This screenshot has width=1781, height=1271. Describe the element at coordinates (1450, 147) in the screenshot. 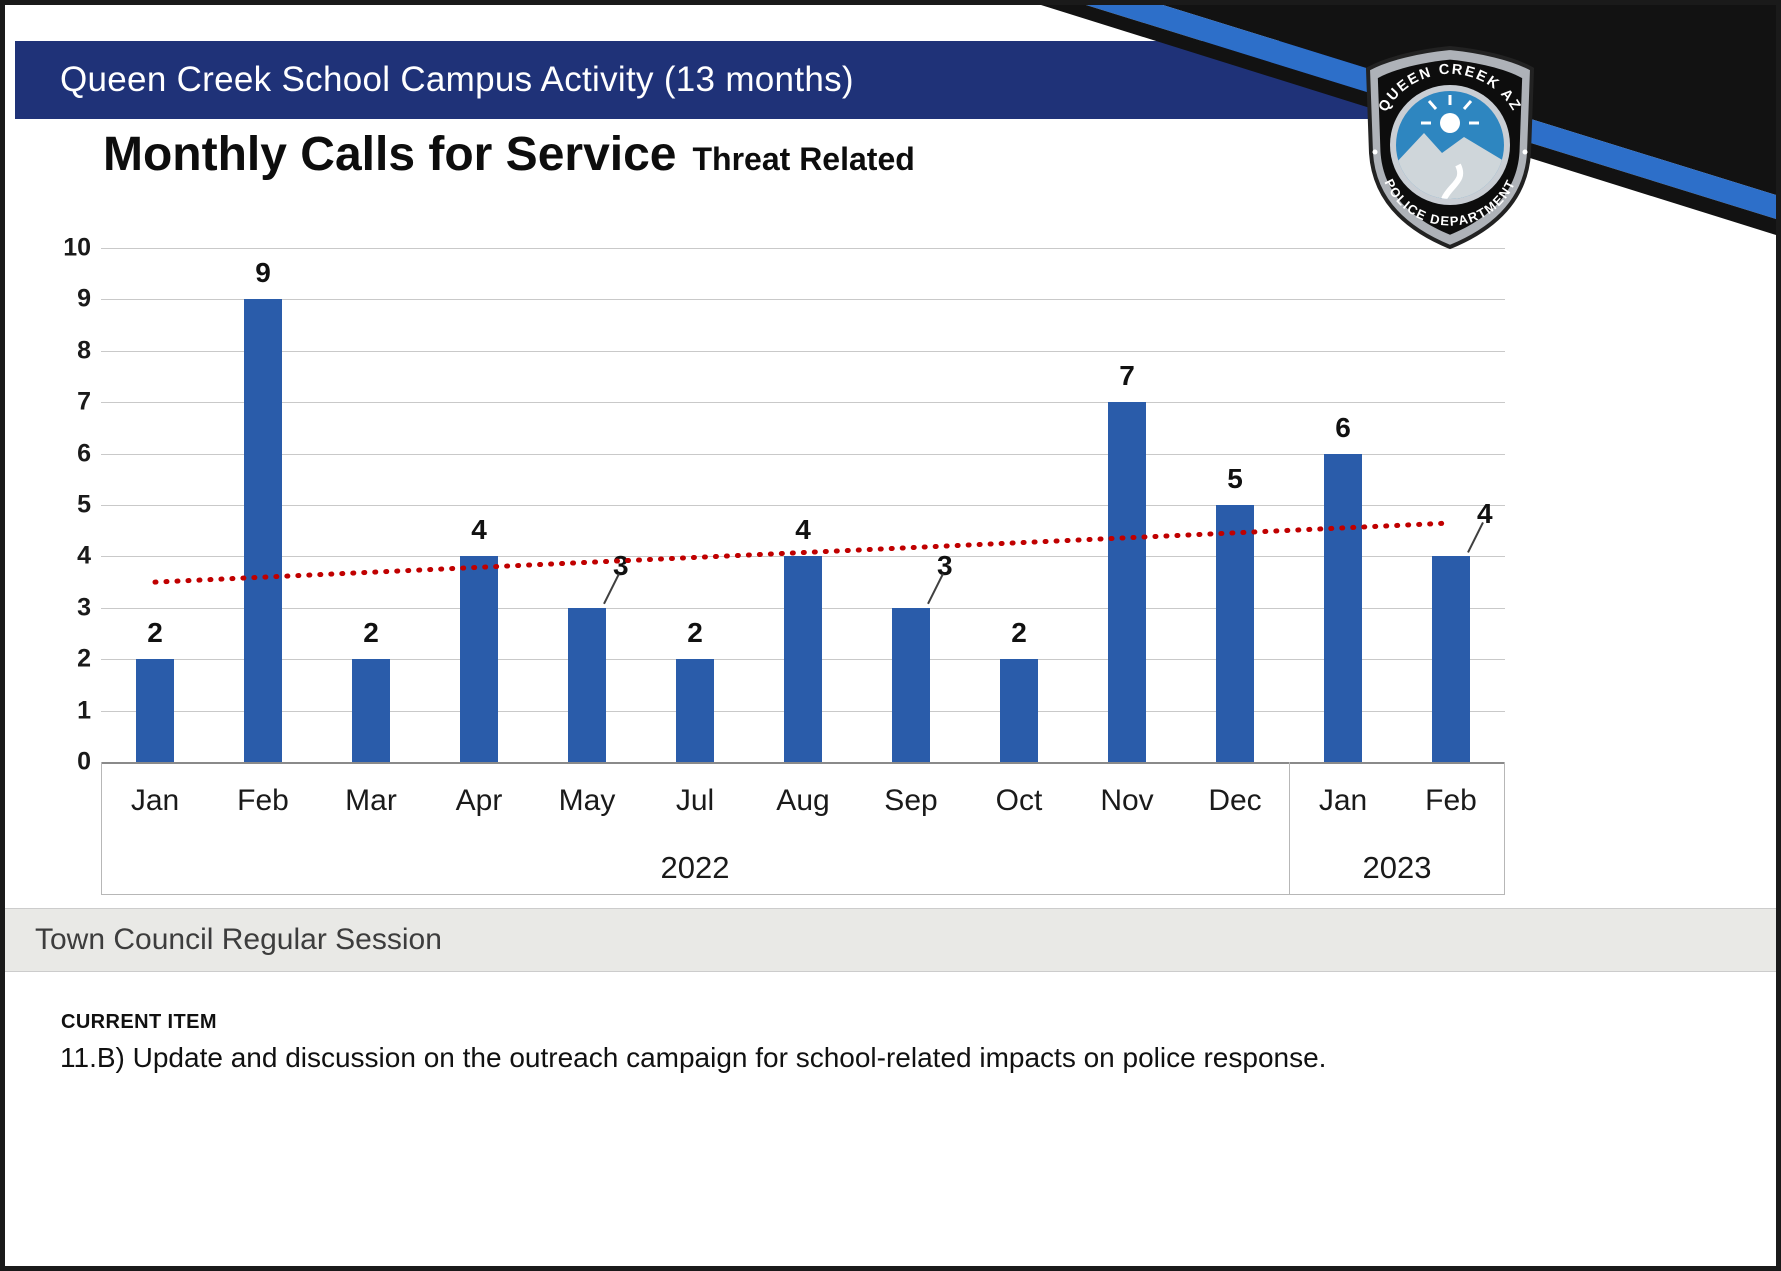

I see `police-badge-logo: QUEEN CREEK AZ POLICE DEPARTMENT` at that location.